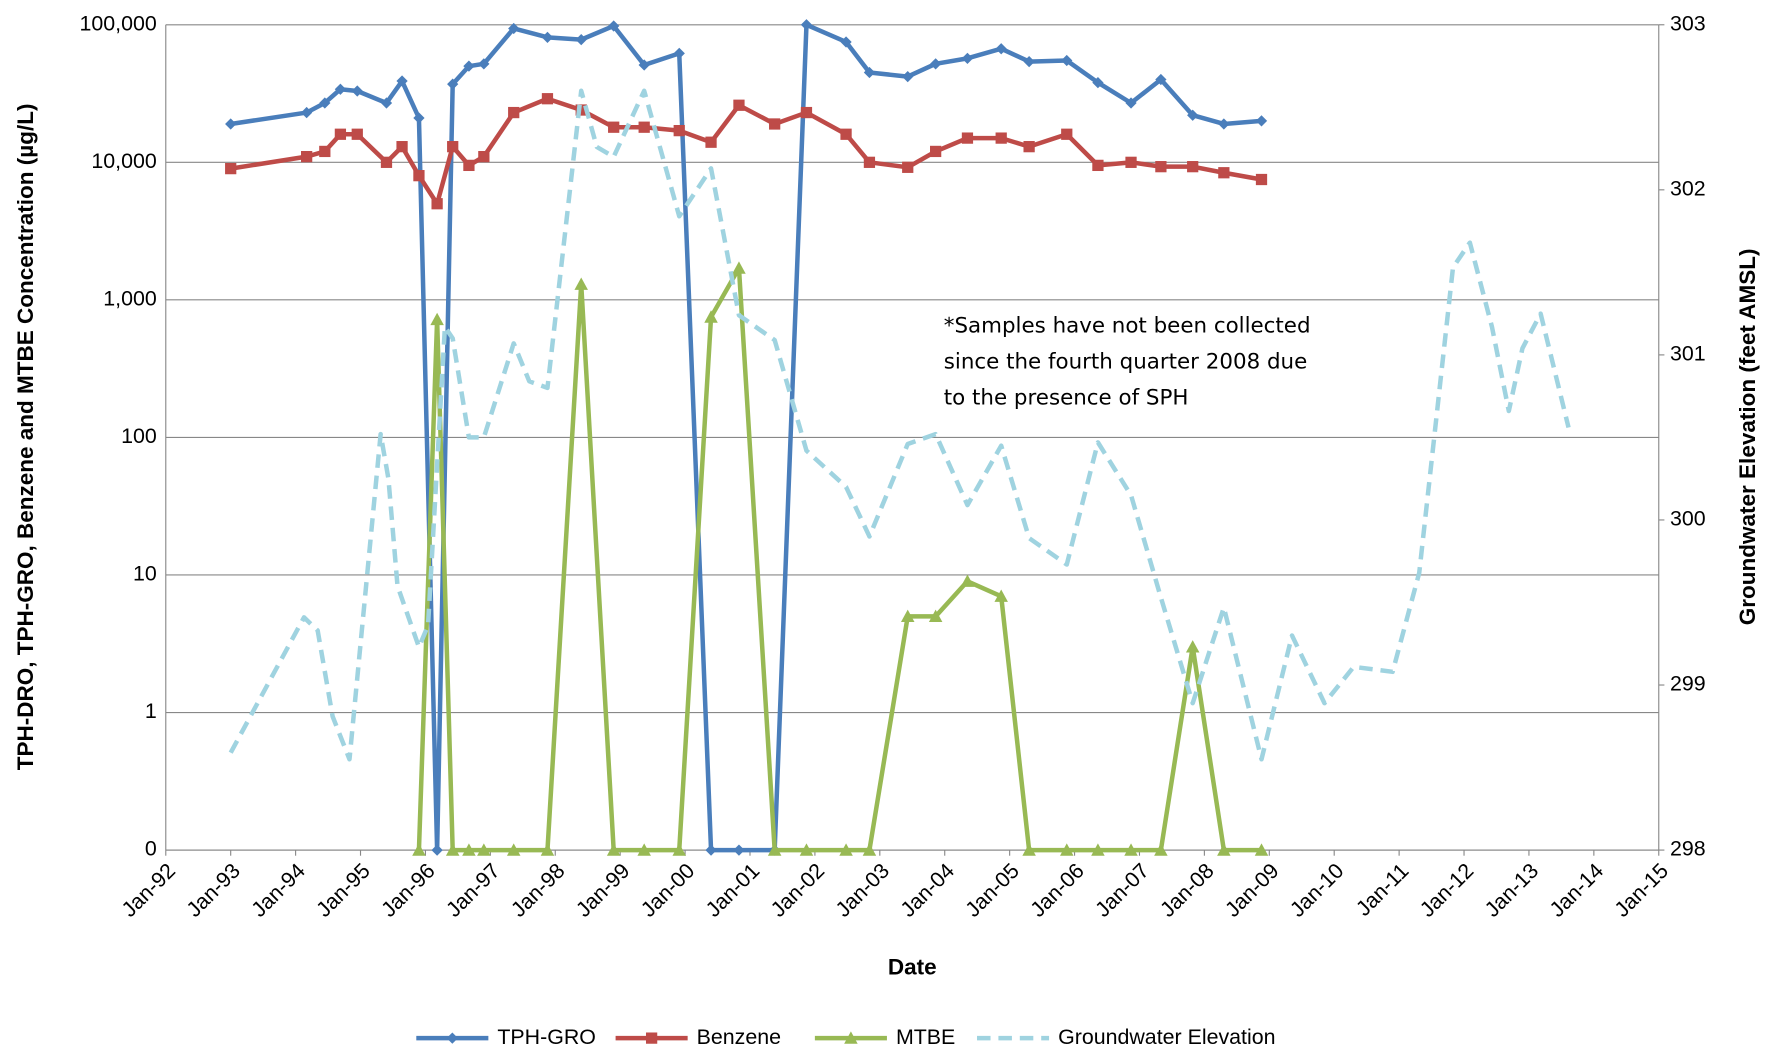  What do you see at coordinates (1641, 890) in the screenshot?
I see `x-tick-label: Jan-15` at bounding box center [1641, 890].